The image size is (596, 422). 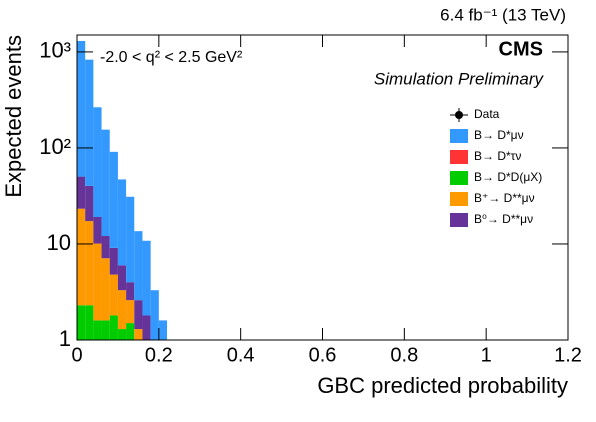 What do you see at coordinates (521, 49) in the screenshot?
I see `experiment-label: CMS` at bounding box center [521, 49].